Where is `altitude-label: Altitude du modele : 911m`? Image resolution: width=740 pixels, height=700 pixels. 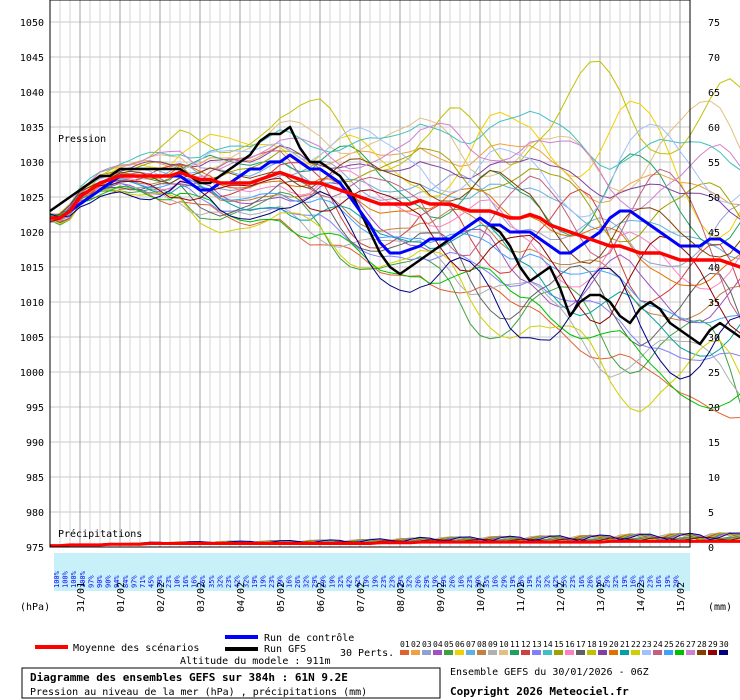 altitude-label: Altitude du modele : 911m is located at coordinates (255, 661).